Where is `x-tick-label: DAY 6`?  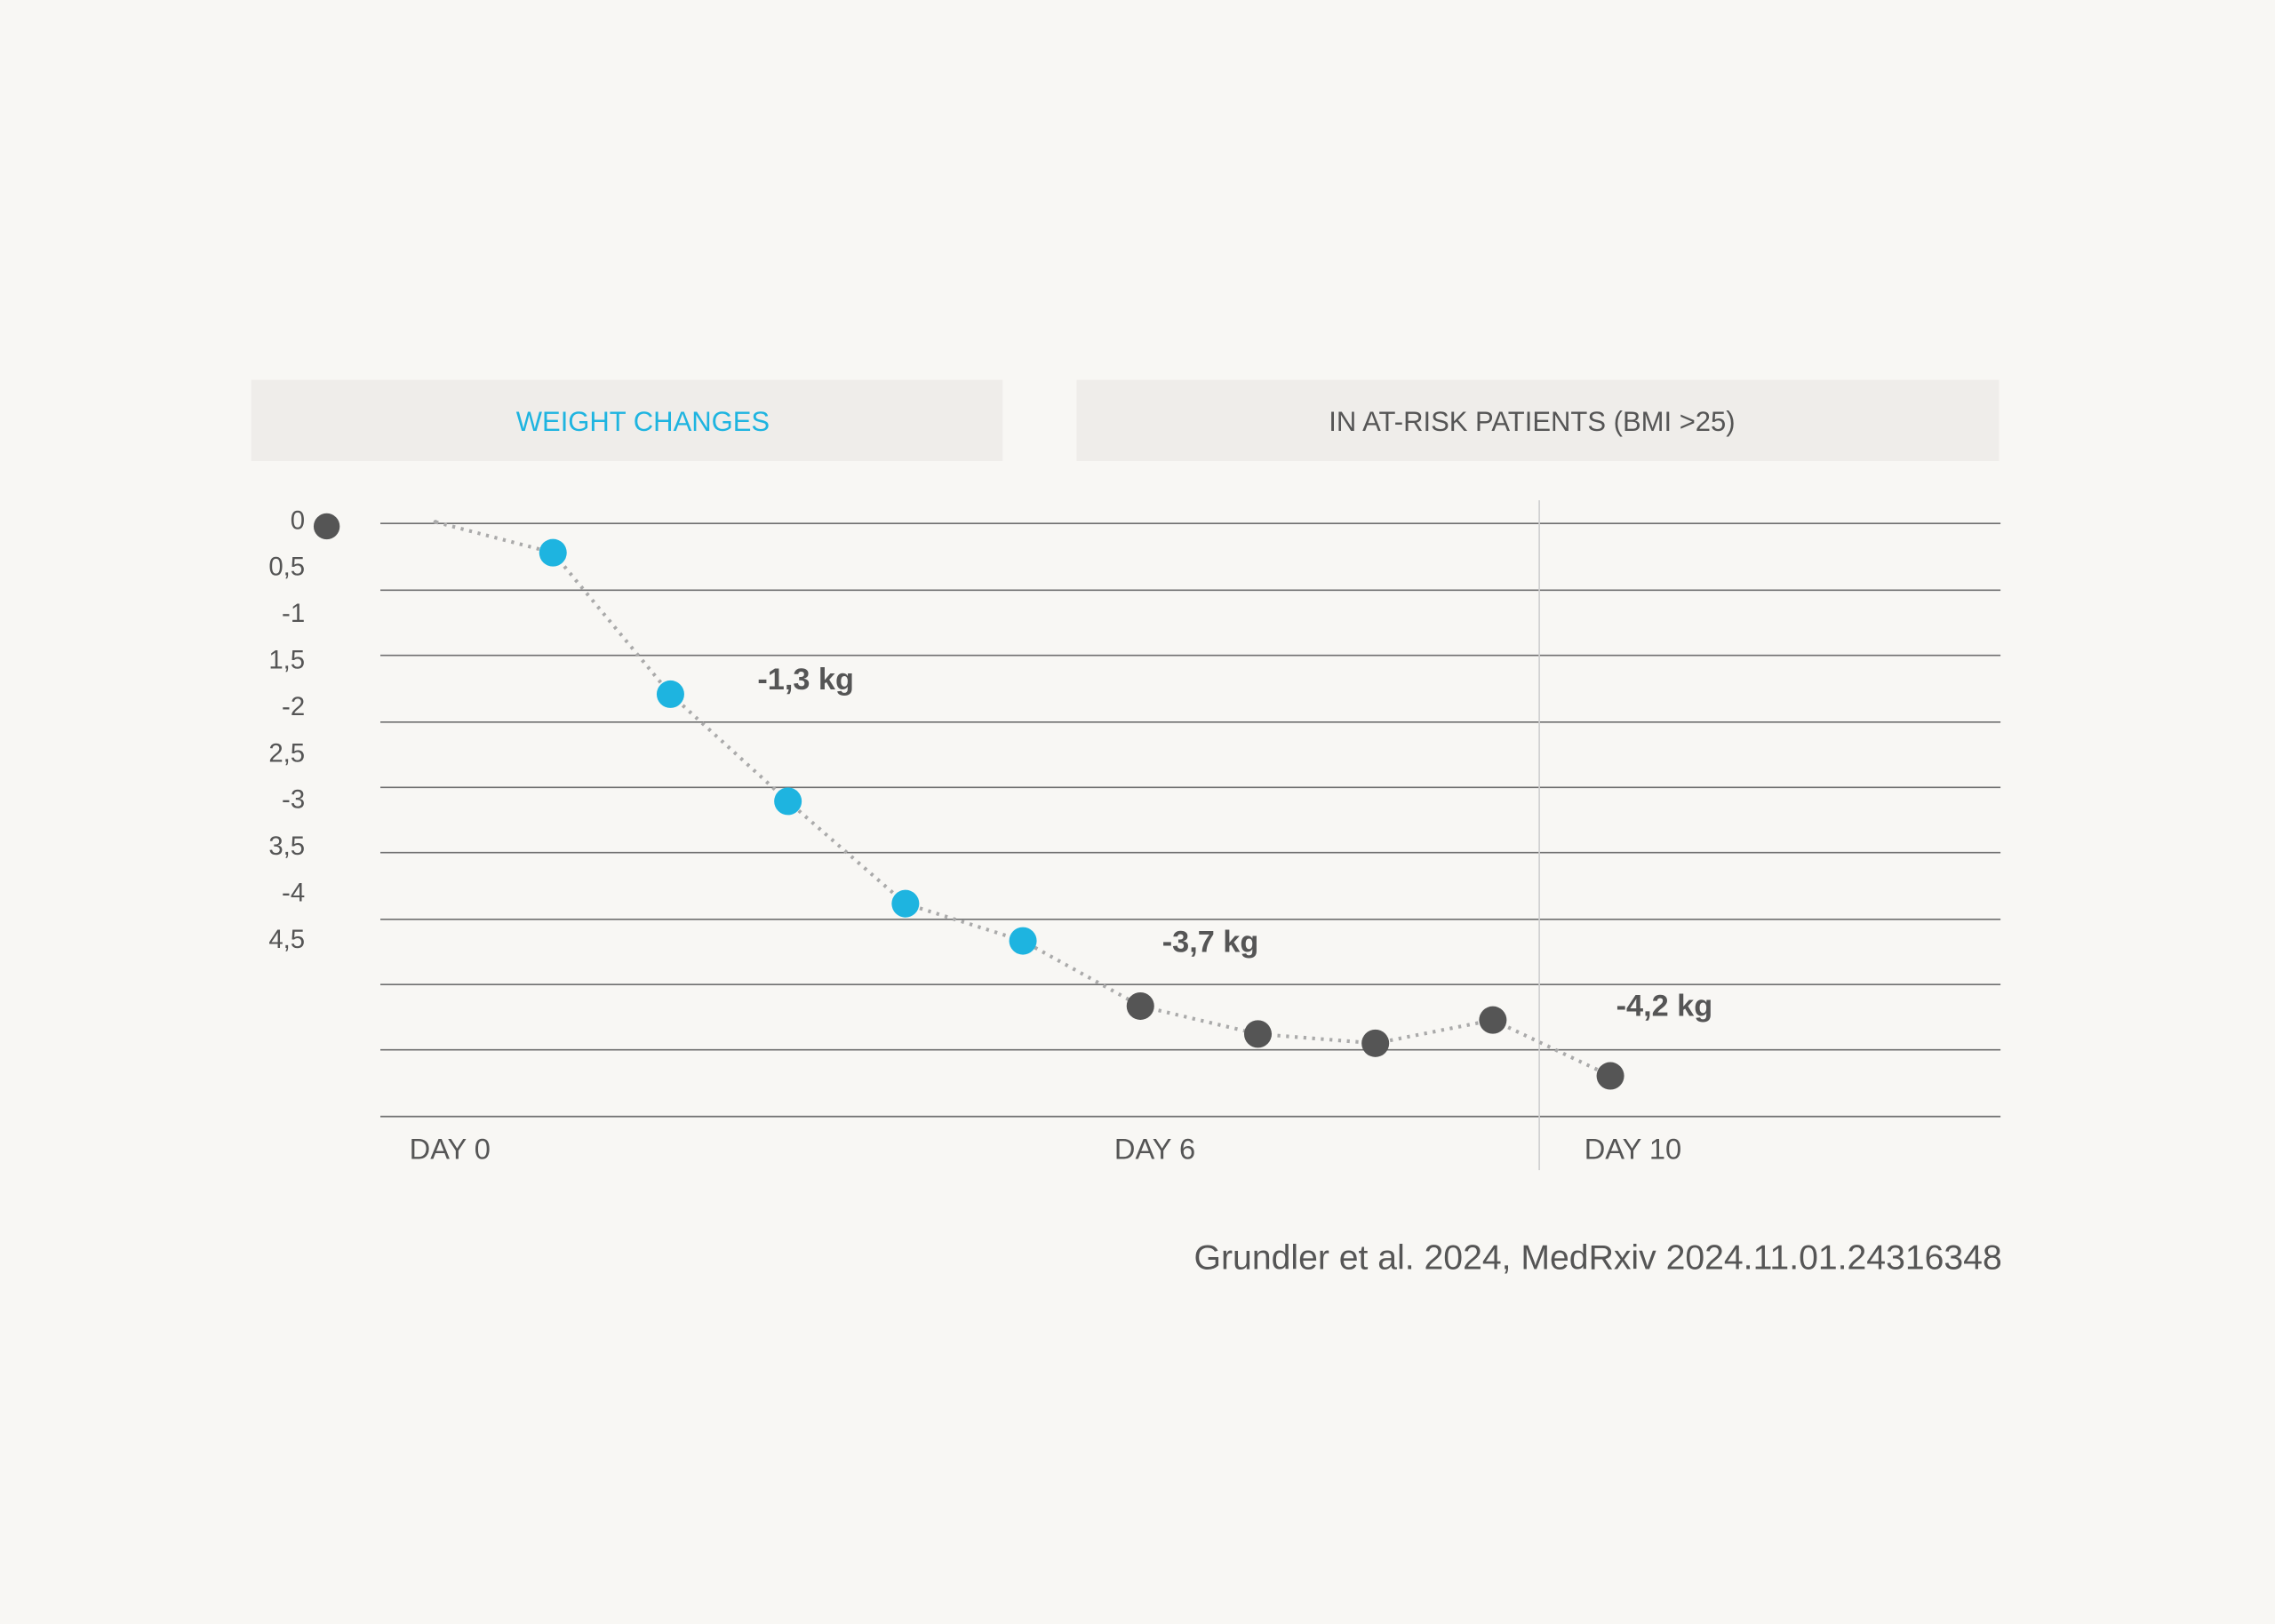 x-tick-label: DAY 6 is located at coordinates (1154, 1149).